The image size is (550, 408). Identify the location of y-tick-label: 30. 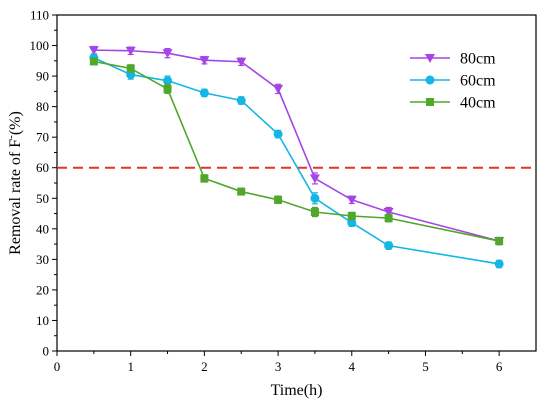
(42, 259).